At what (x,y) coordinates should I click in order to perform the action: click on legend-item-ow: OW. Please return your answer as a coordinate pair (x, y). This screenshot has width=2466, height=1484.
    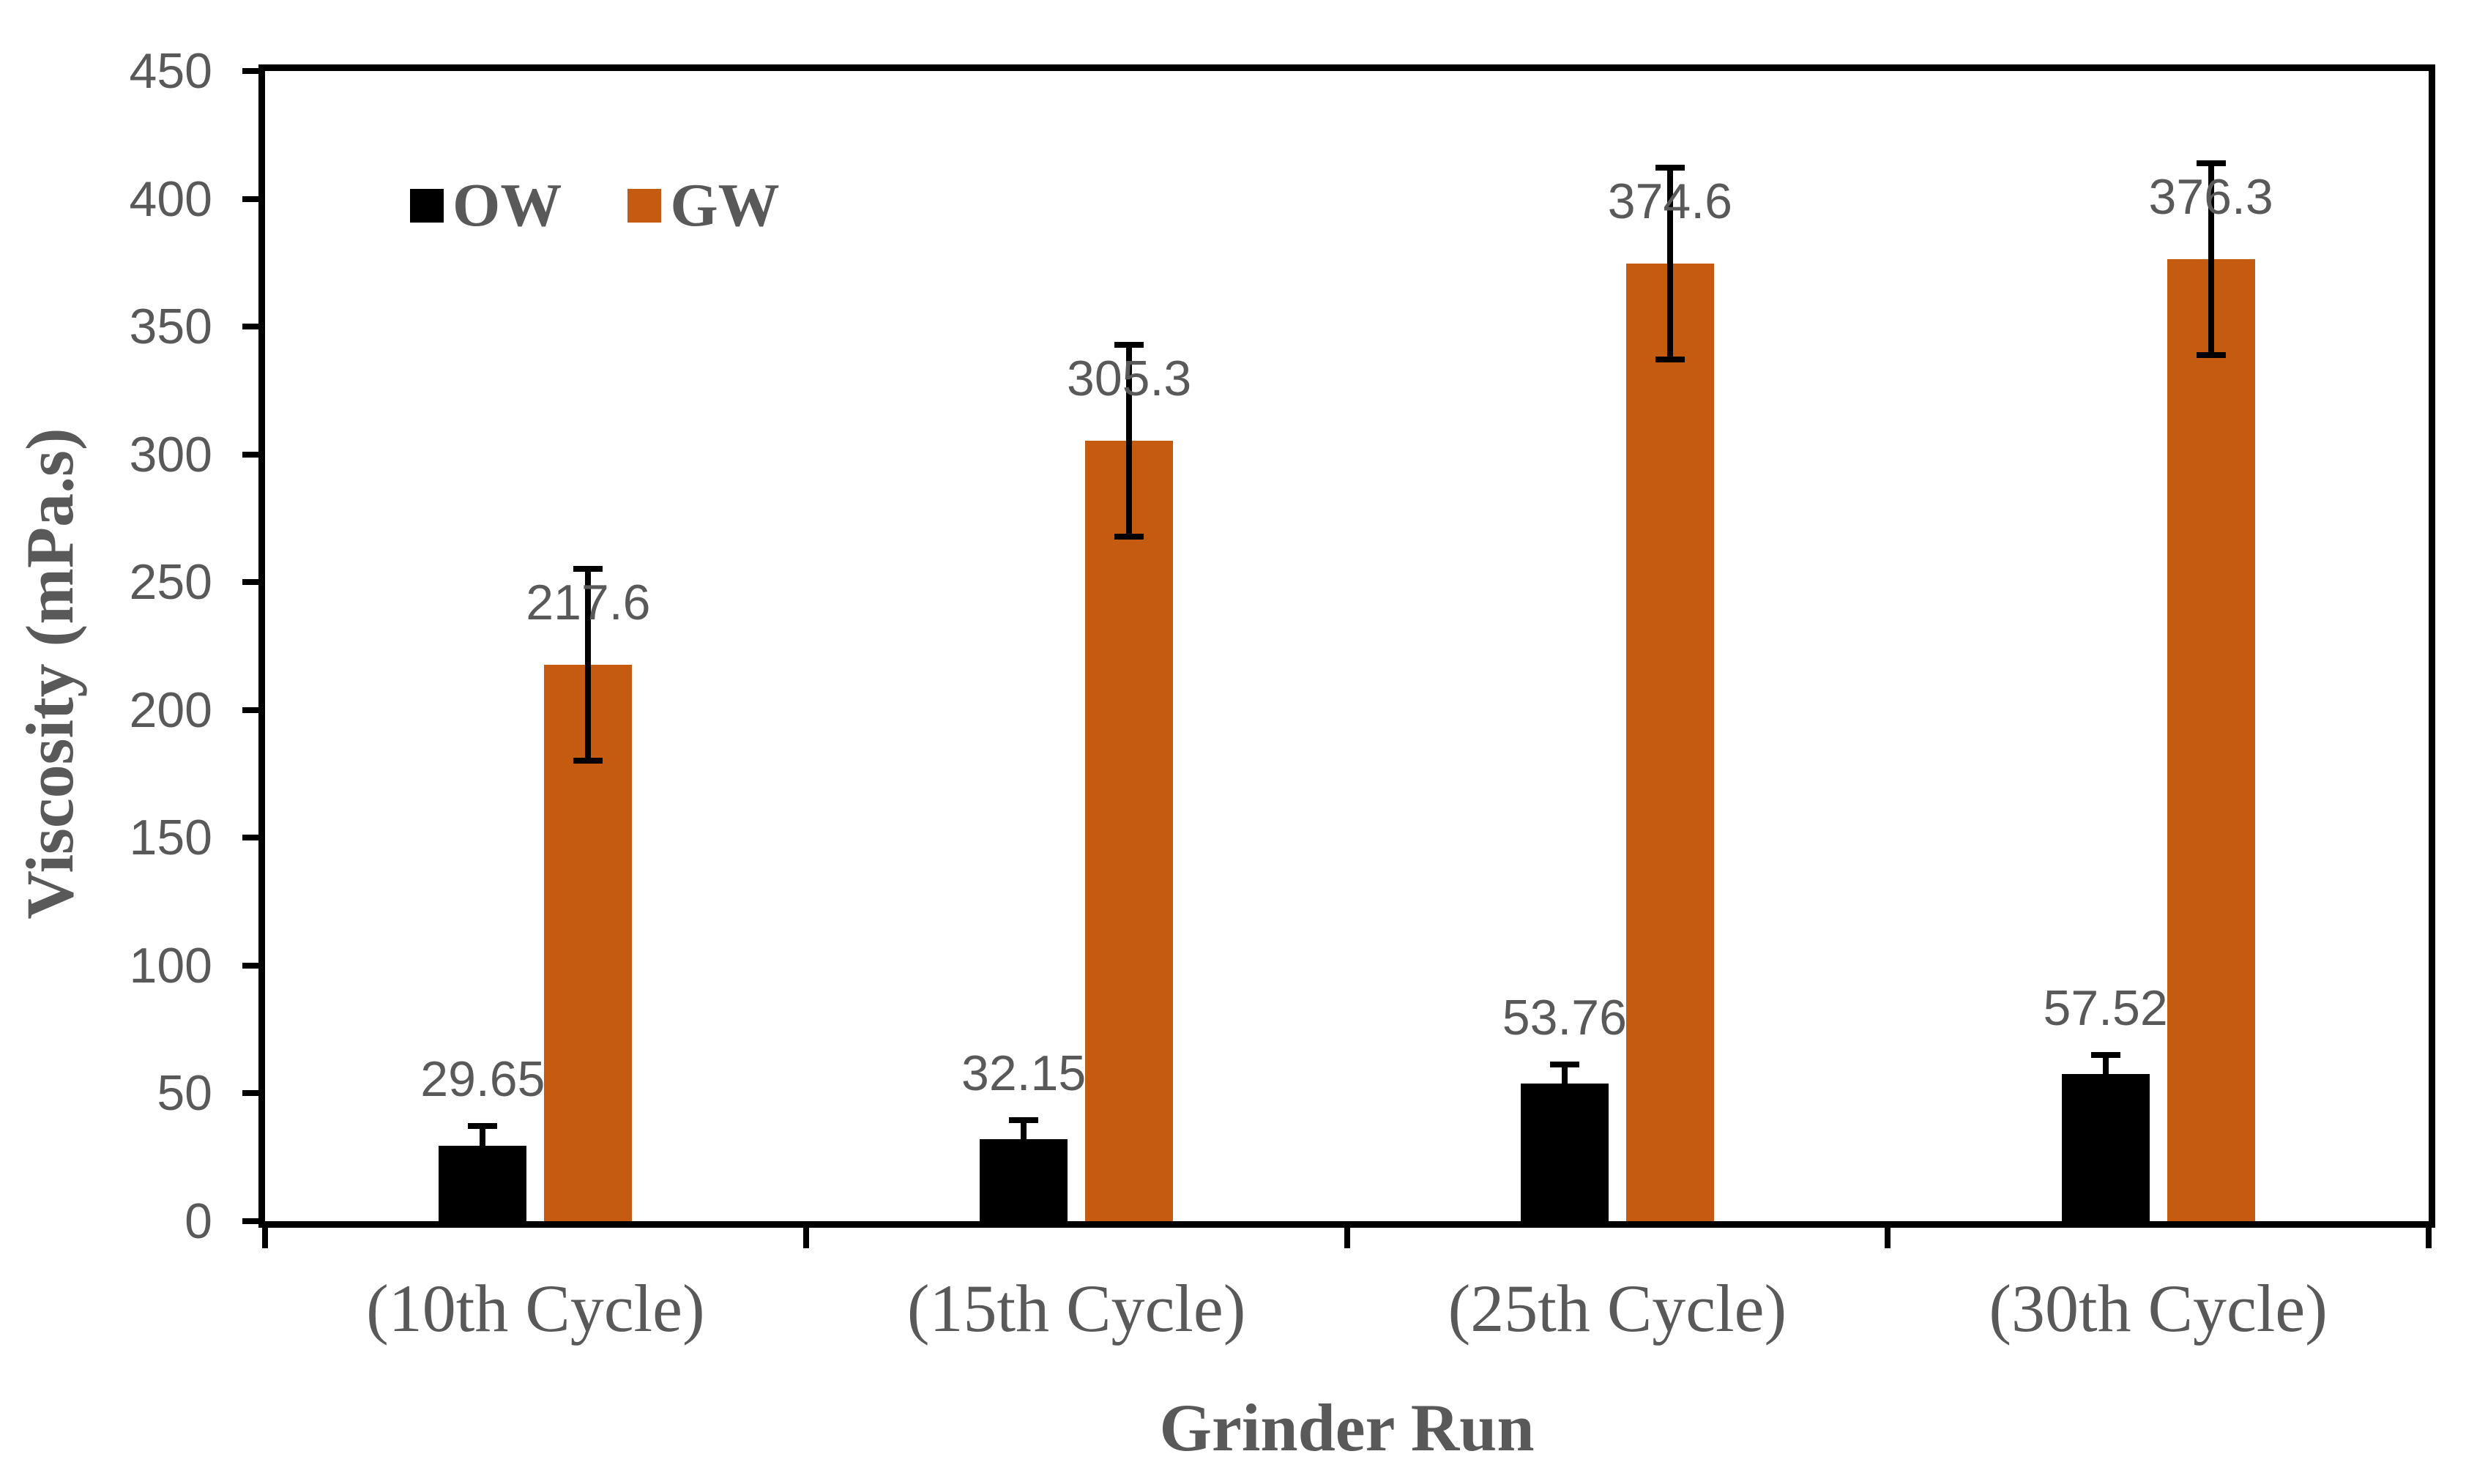
    Looking at the image, I should click on (486, 205).